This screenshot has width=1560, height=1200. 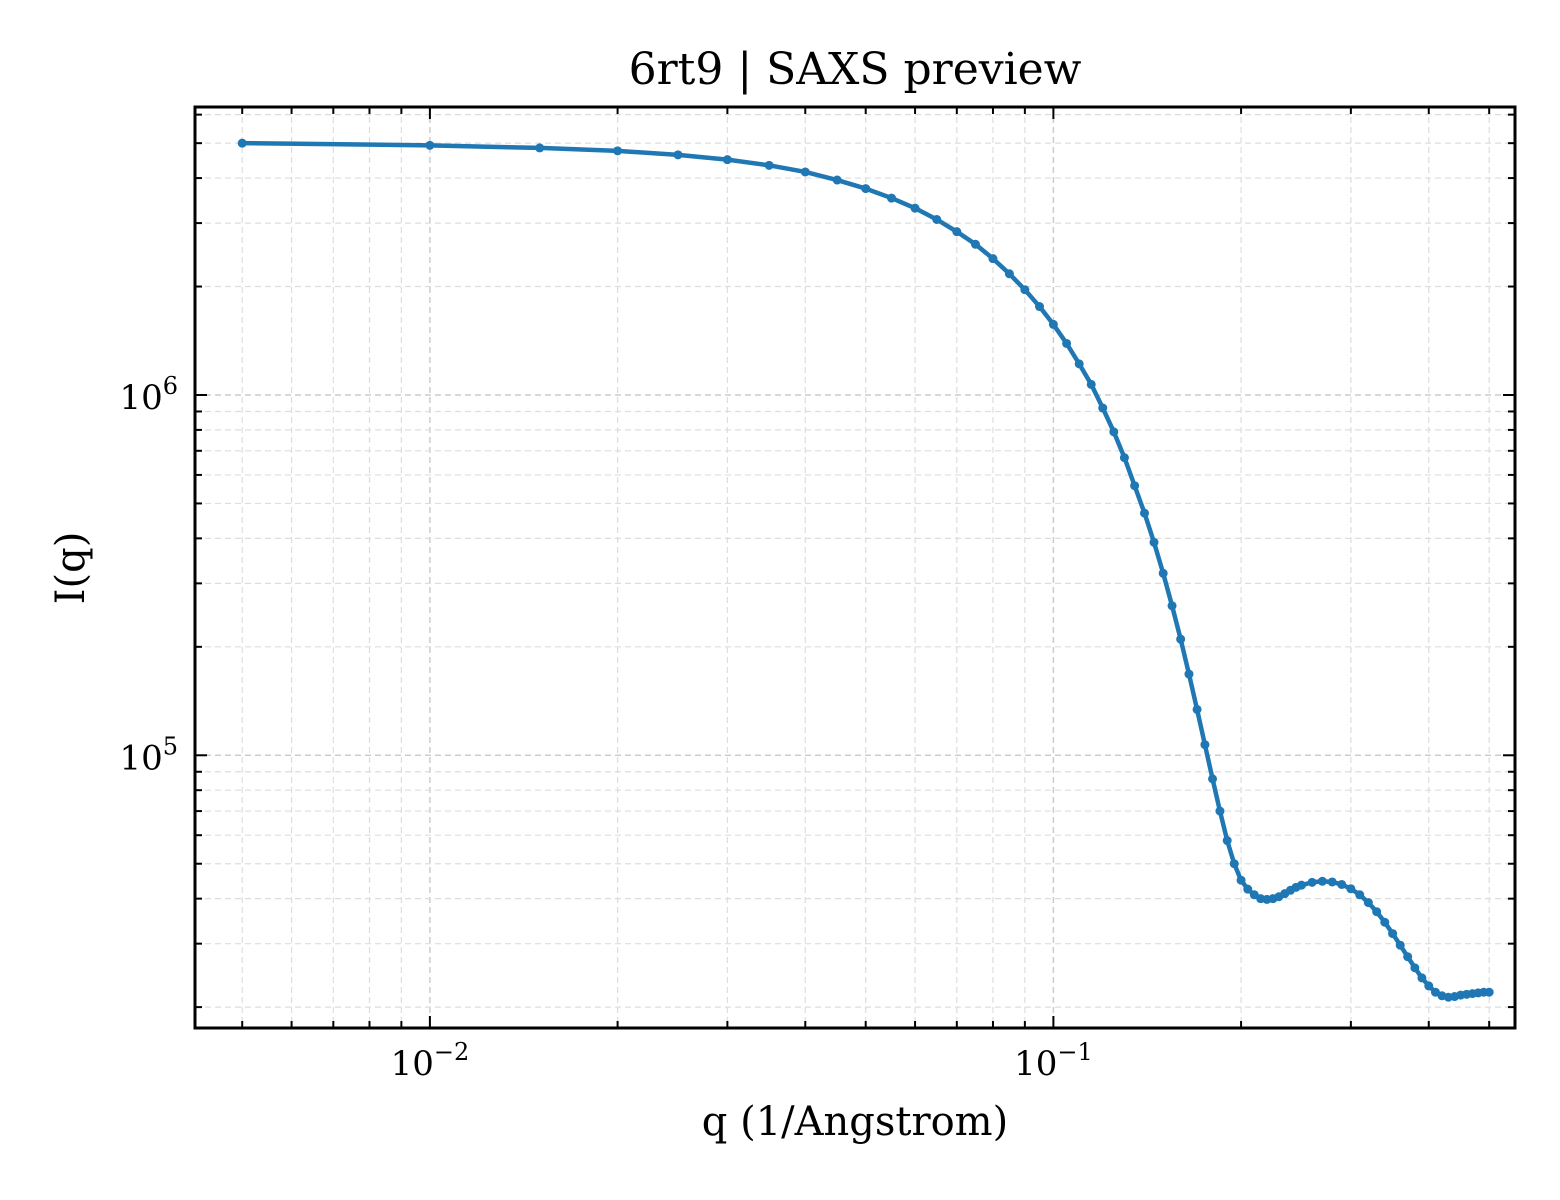 I want to click on x-tick-label: 10⁻¹, so click(x=1053, y=1061).